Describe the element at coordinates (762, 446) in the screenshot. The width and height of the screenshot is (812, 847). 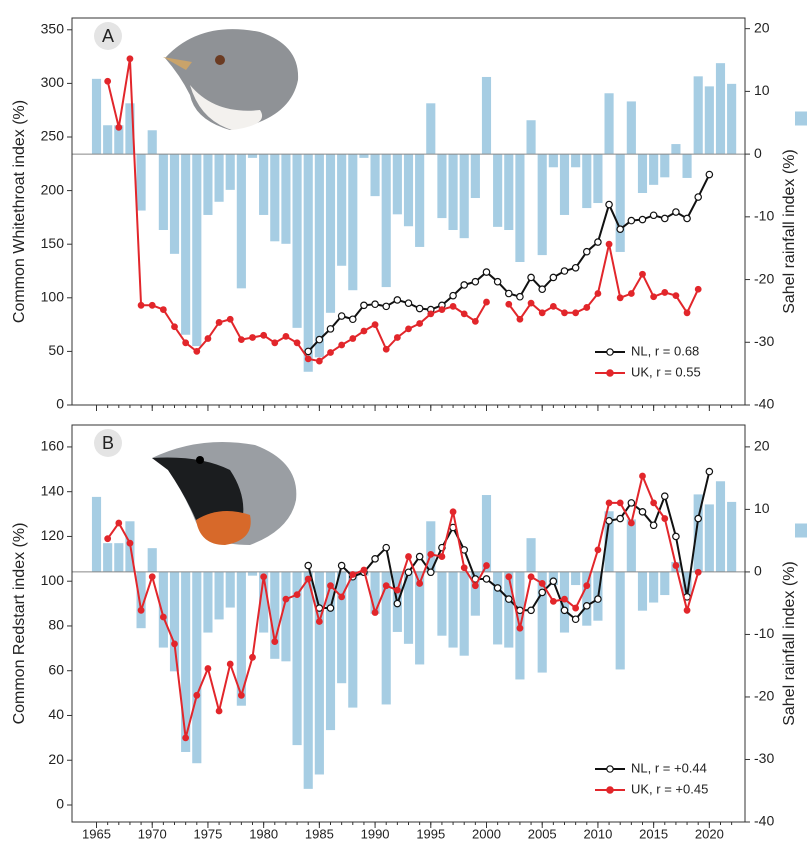
I see `y2-tick-label: 20` at that location.